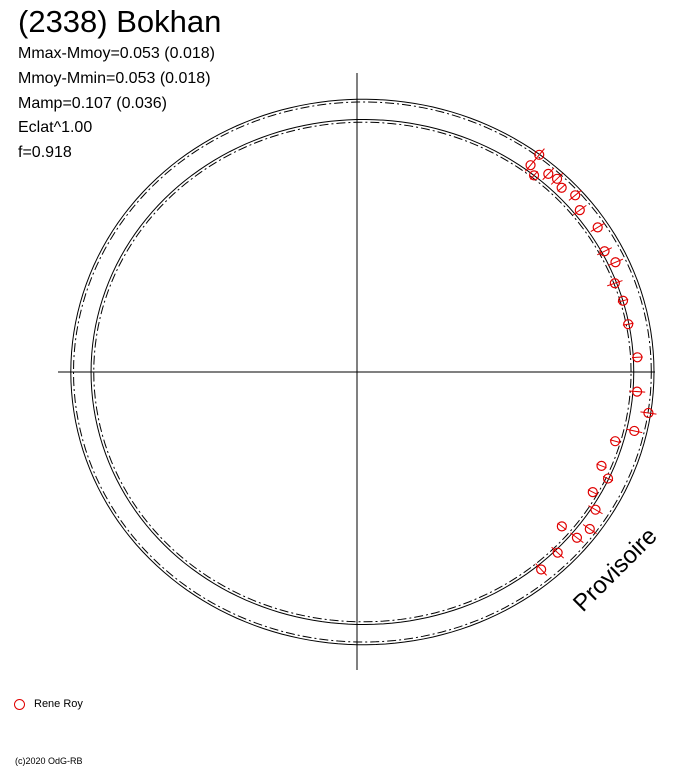 This screenshot has height=768, width=688. Describe the element at coordinates (120, 21) in the screenshot. I see `chart-title: (2338) Bokhan` at that location.